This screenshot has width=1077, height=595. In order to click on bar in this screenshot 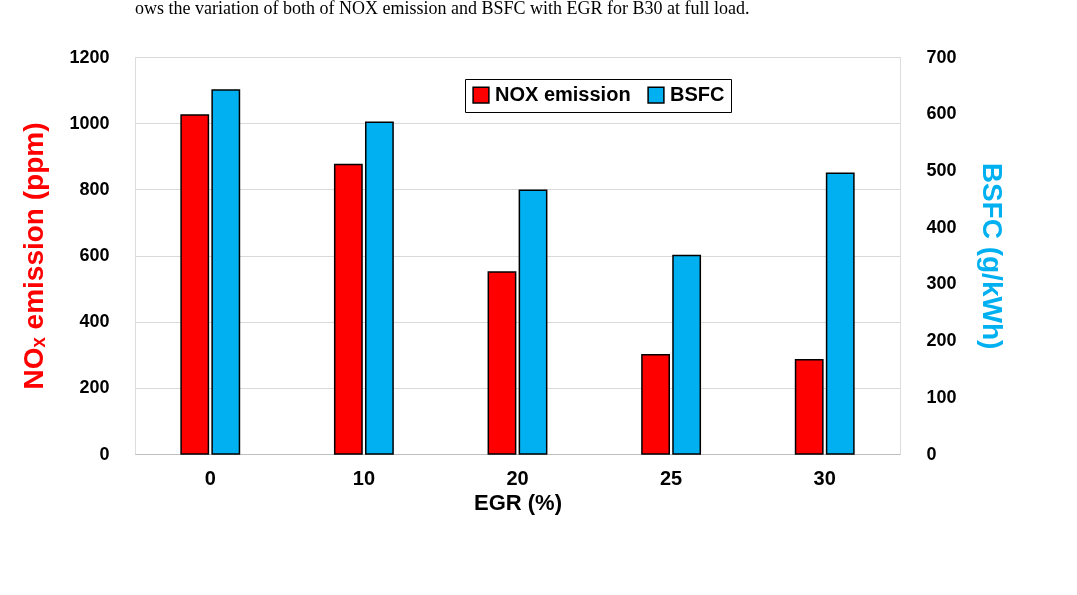, I will do `click(840, 313)`.